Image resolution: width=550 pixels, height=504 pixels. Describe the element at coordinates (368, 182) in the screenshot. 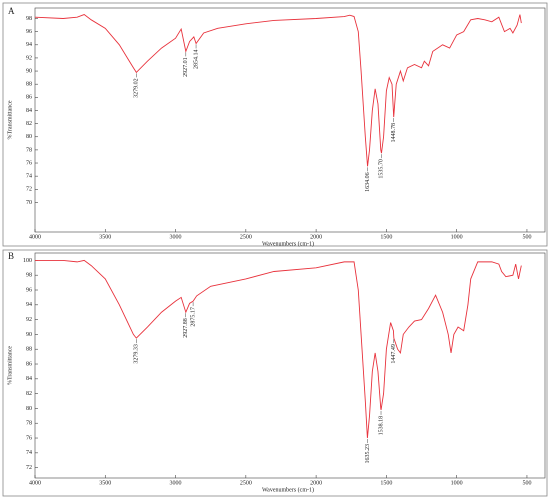

I see `peak-label: 1634.06` at that location.